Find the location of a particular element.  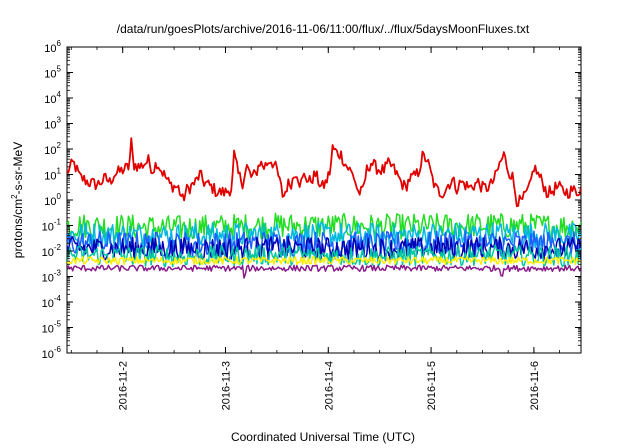

y-tick-label-exponent: -6 is located at coordinates (58, 349).